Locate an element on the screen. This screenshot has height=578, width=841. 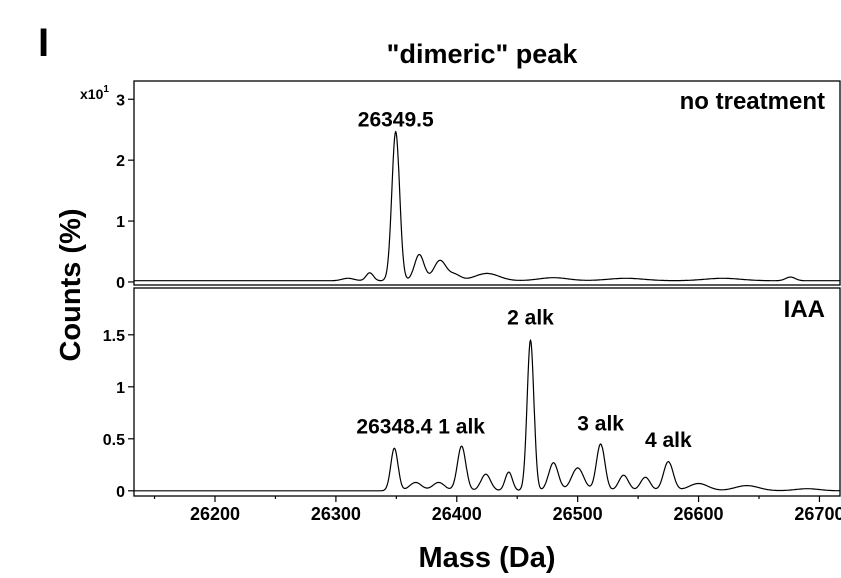
x-tick-label: 26300 is located at coordinates (336, 514).